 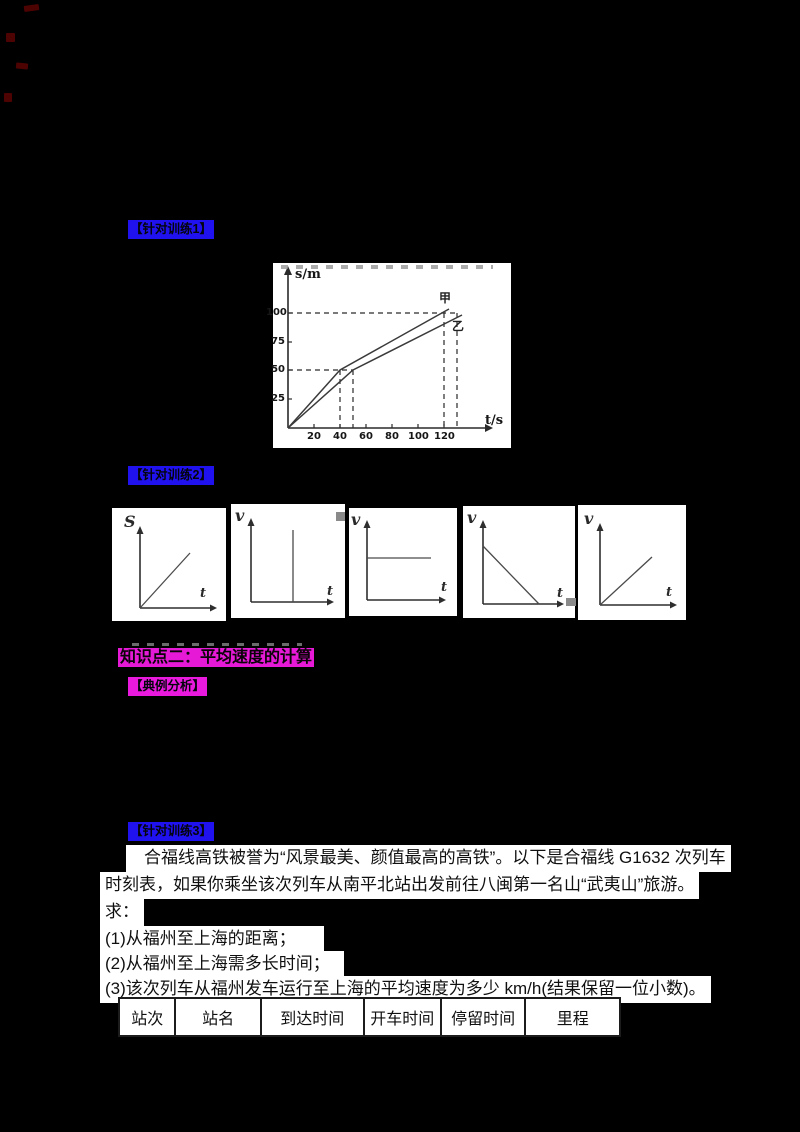 What do you see at coordinates (388, 349) in the screenshot?
I see `distance-time-chart-plot` at bounding box center [388, 349].